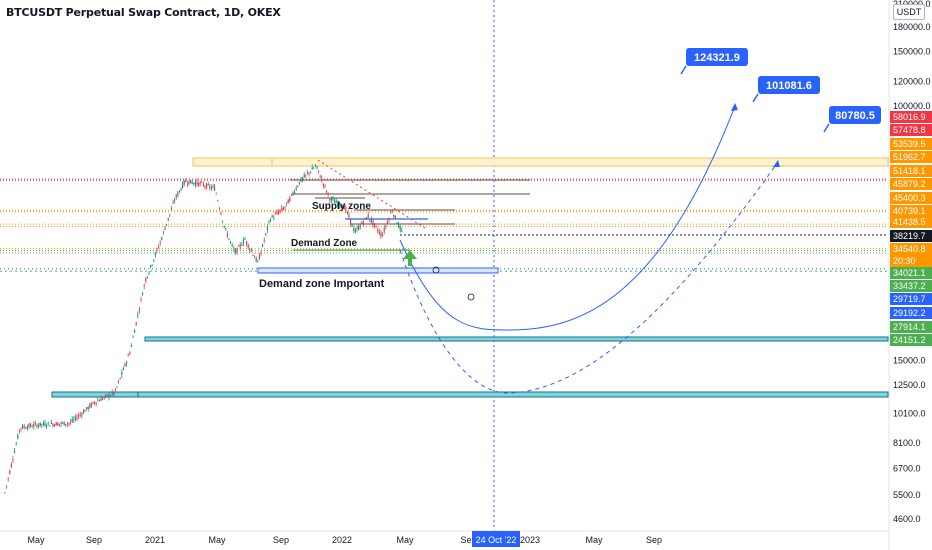  I want to click on projection-arrowhead-dashed, so click(776, 163).